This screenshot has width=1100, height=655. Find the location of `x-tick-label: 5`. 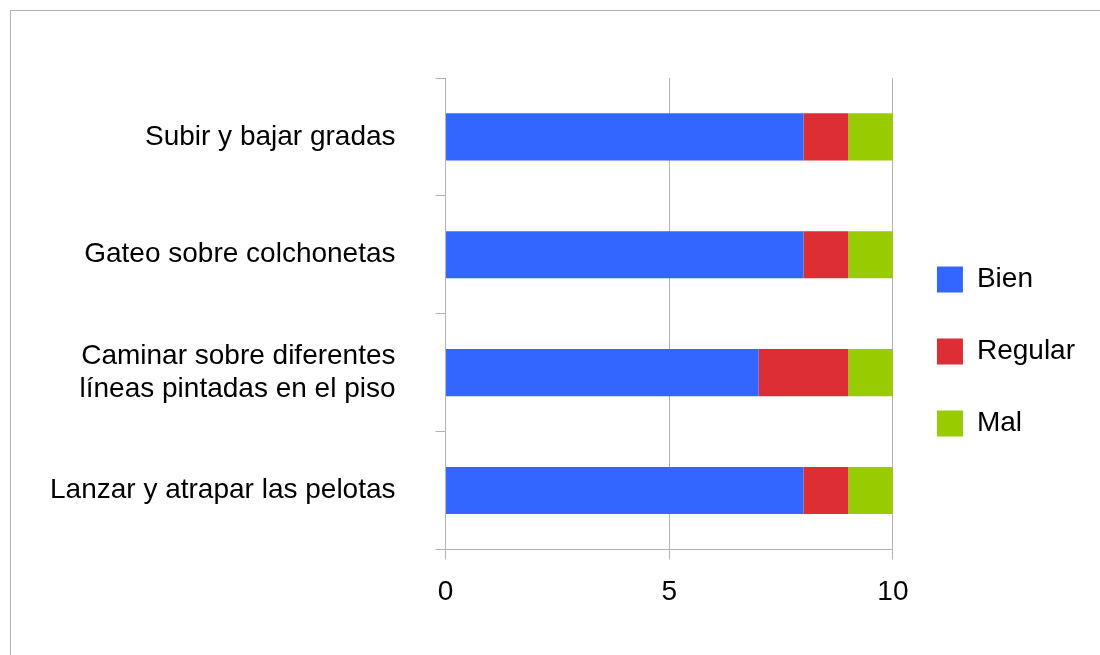

x-tick-label: 5 is located at coordinates (669, 590).